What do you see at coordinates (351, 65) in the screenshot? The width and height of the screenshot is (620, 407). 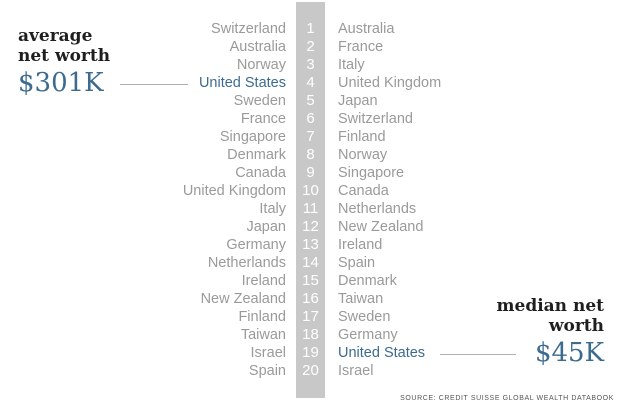 I see `median-country: Italy` at bounding box center [351, 65].